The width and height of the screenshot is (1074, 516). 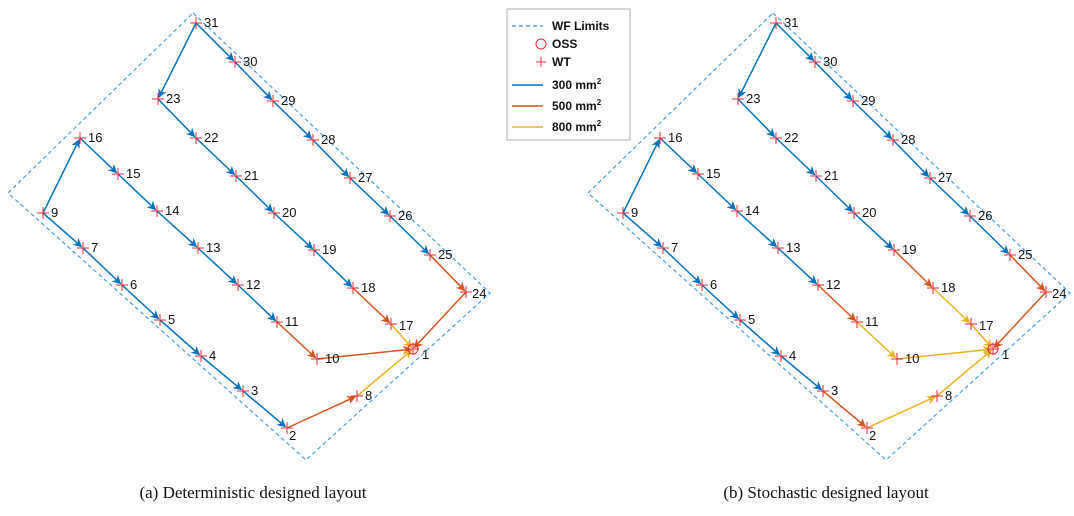 What do you see at coordinates (667, 247) in the screenshot?
I see `turbine-7: 7` at bounding box center [667, 247].